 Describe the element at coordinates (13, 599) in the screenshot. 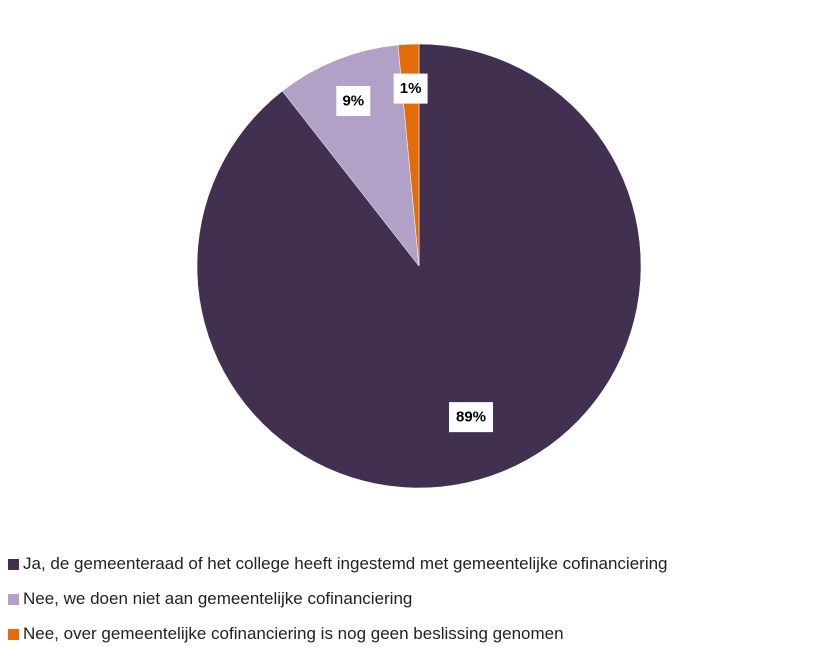

I see `legend-swatch-nee-niet` at that location.